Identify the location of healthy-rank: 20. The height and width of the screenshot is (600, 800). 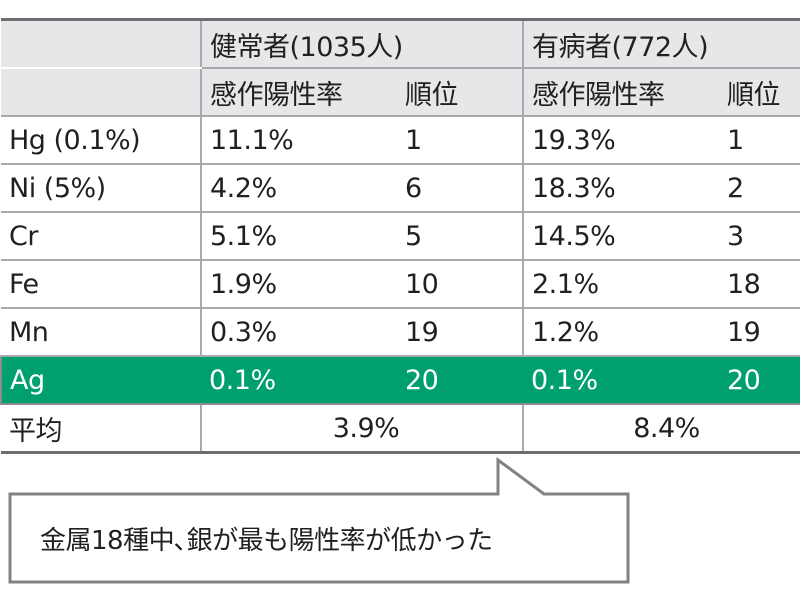
(460, 380).